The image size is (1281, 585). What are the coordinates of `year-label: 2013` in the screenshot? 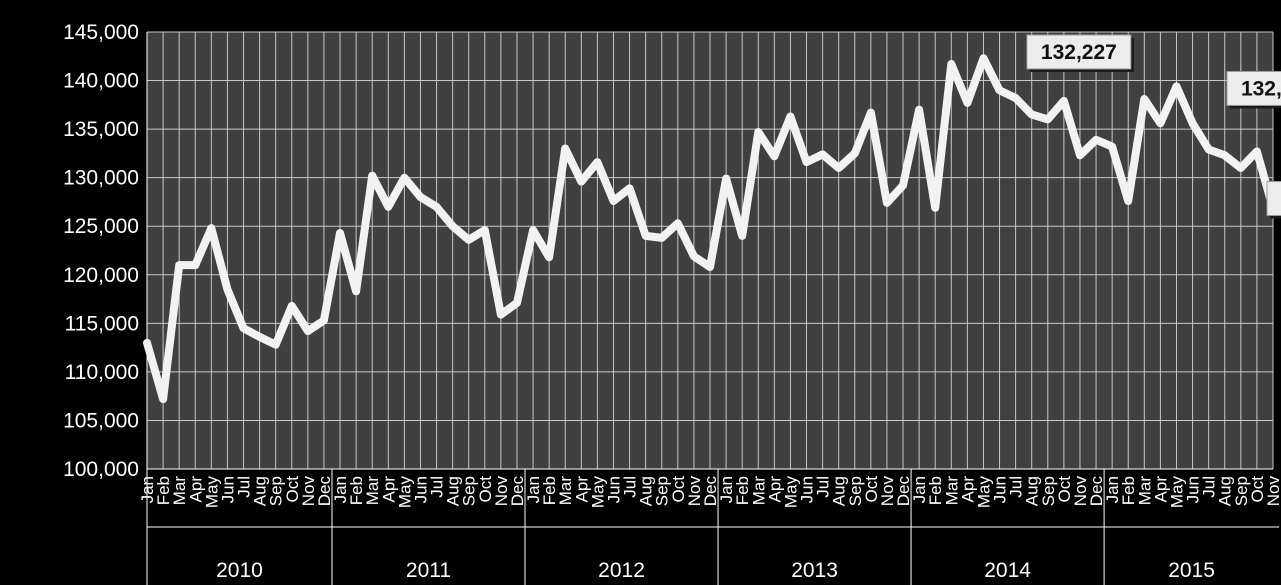 It's located at (814, 570).